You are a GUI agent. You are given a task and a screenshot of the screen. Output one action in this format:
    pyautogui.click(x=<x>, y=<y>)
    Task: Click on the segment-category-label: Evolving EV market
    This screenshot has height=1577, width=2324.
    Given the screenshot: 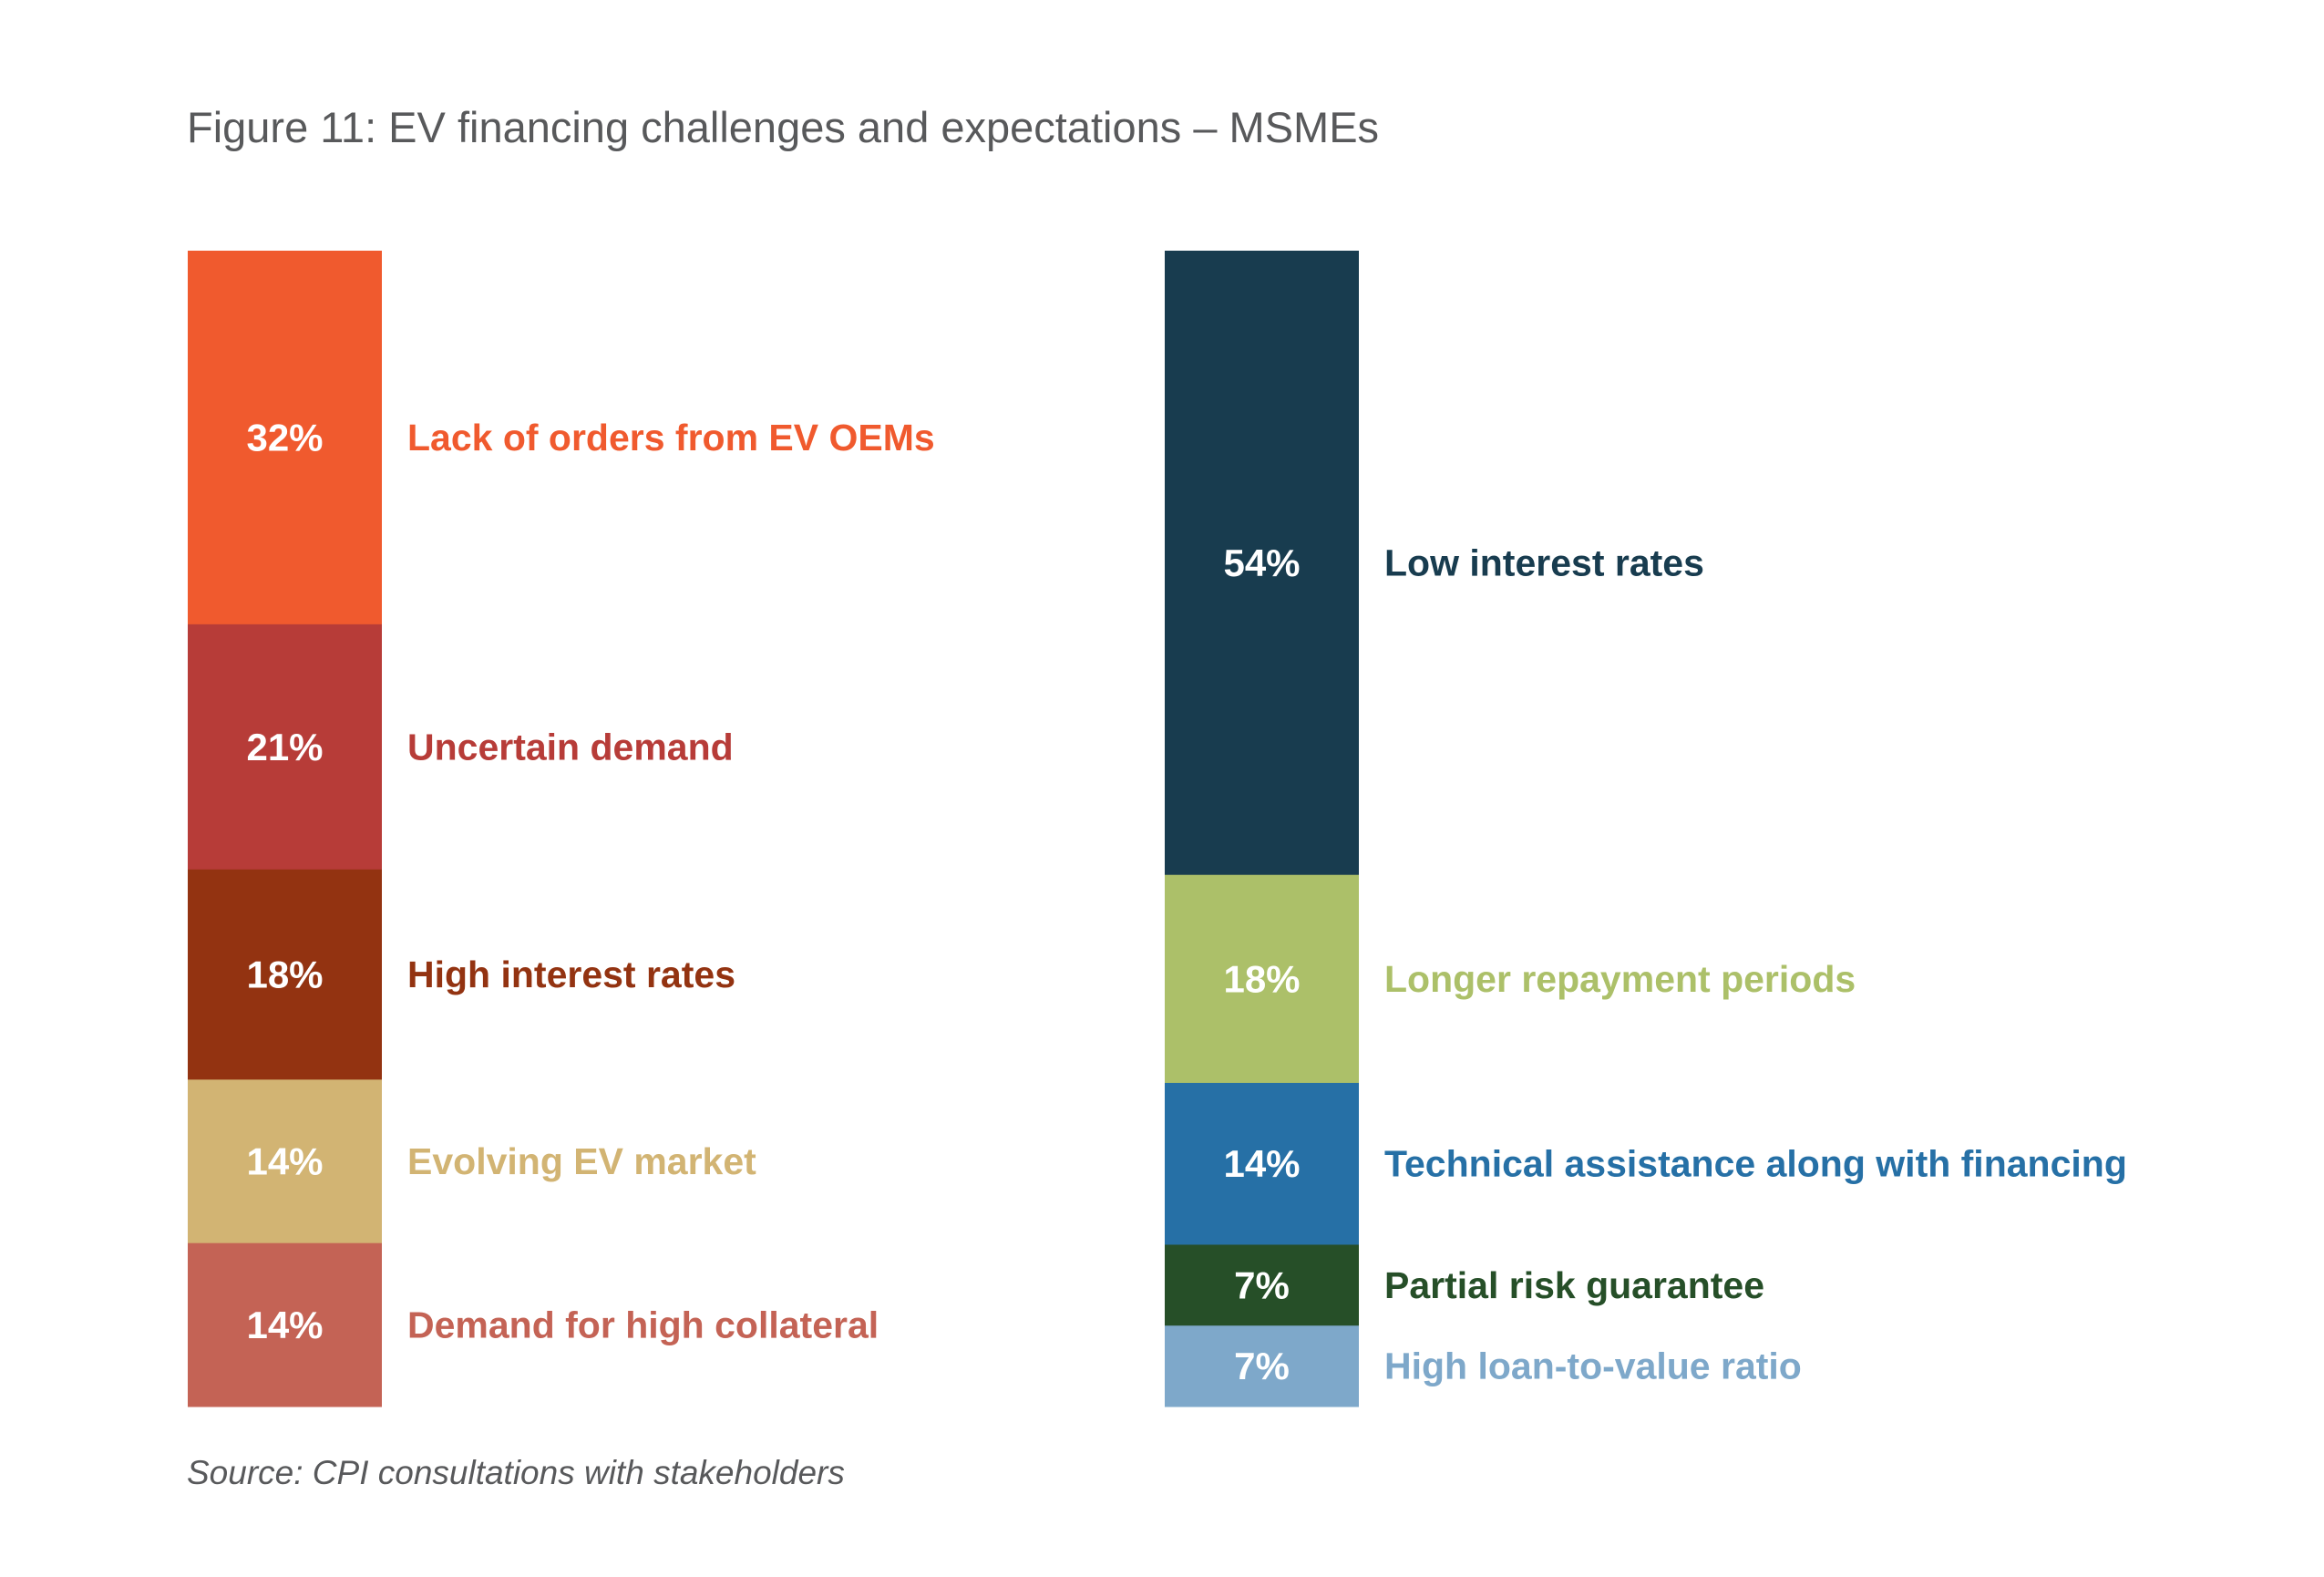 What is the action you would take?
    pyautogui.click(x=581, y=1161)
    